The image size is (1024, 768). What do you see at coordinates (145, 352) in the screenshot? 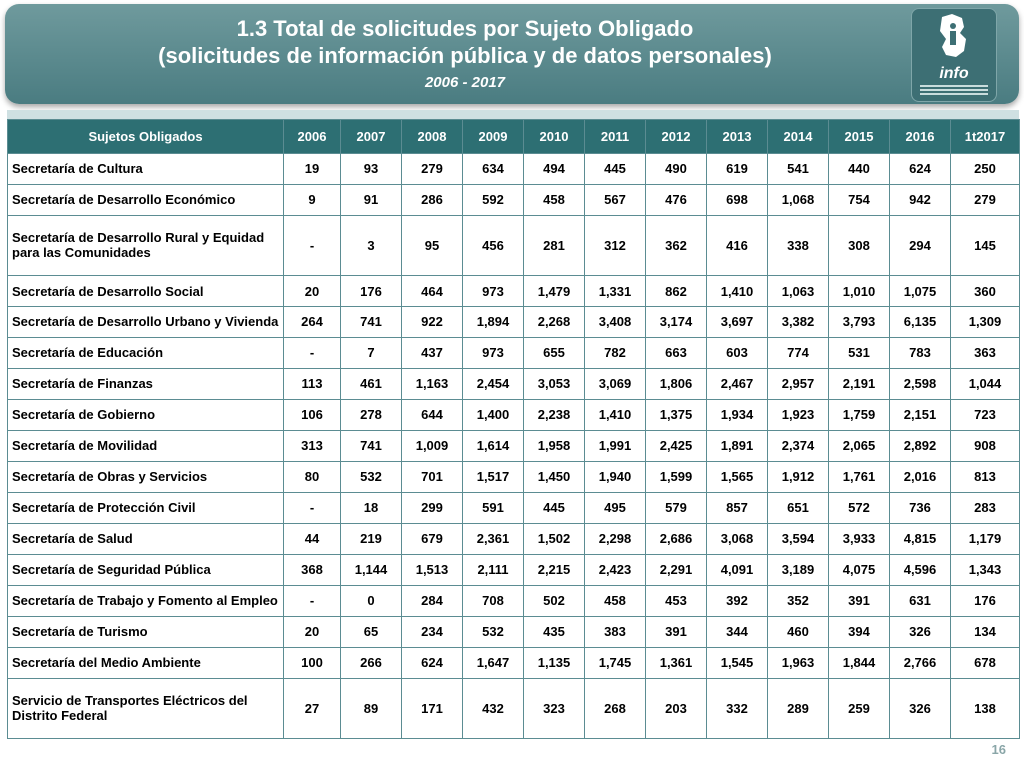
I see `row-label: Secretaría de Educación` at bounding box center [145, 352].